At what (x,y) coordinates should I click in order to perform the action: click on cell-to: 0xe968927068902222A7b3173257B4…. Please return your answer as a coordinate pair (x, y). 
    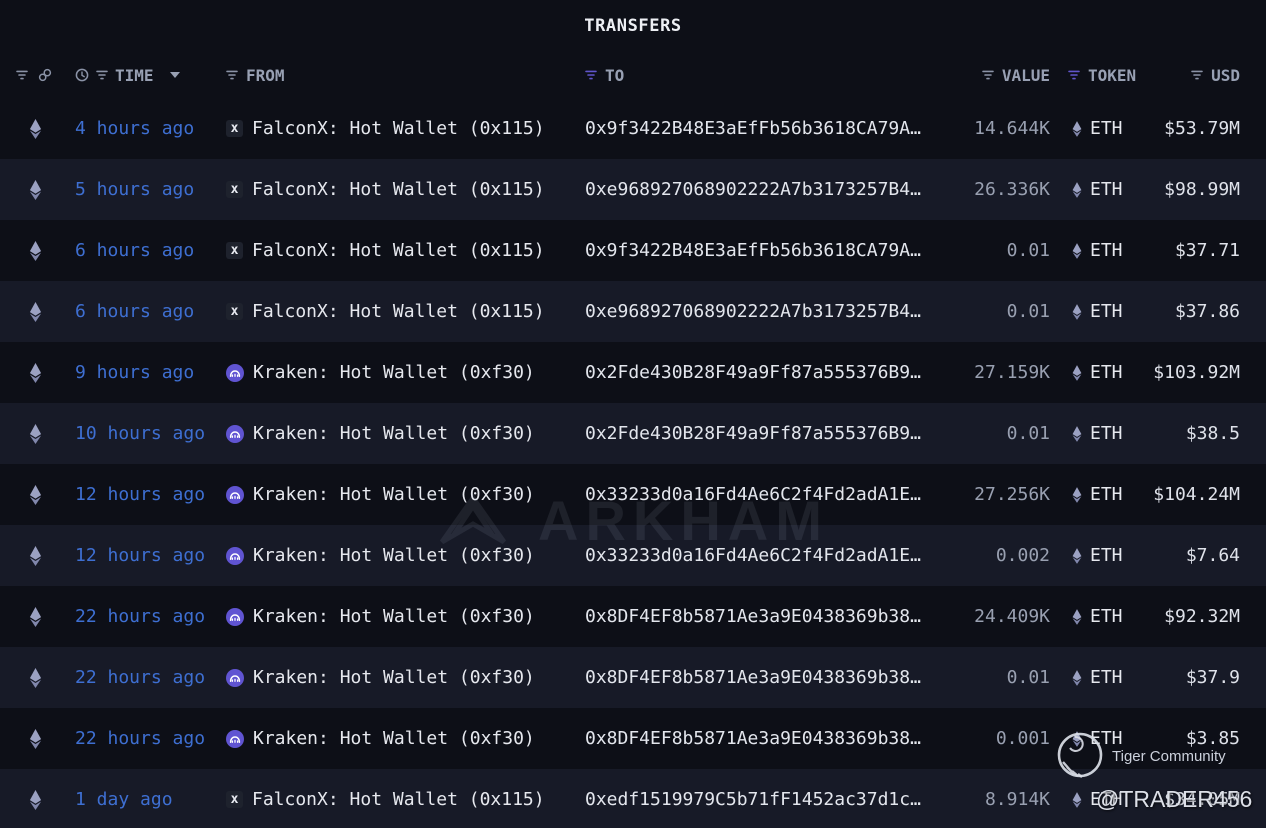
    Looking at the image, I should click on (760, 189).